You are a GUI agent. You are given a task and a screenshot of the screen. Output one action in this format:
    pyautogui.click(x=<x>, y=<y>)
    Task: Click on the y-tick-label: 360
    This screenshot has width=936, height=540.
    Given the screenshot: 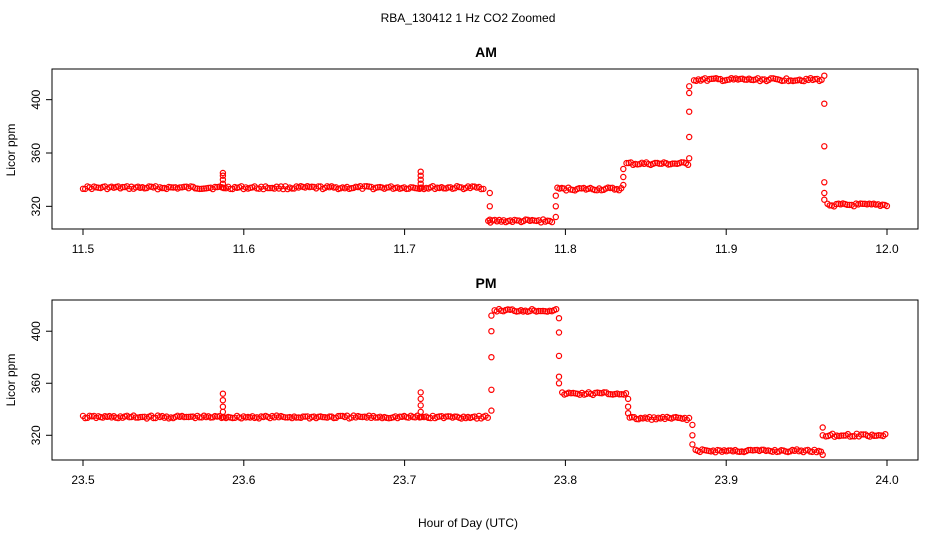 What is the action you would take?
    pyautogui.click(x=36, y=383)
    